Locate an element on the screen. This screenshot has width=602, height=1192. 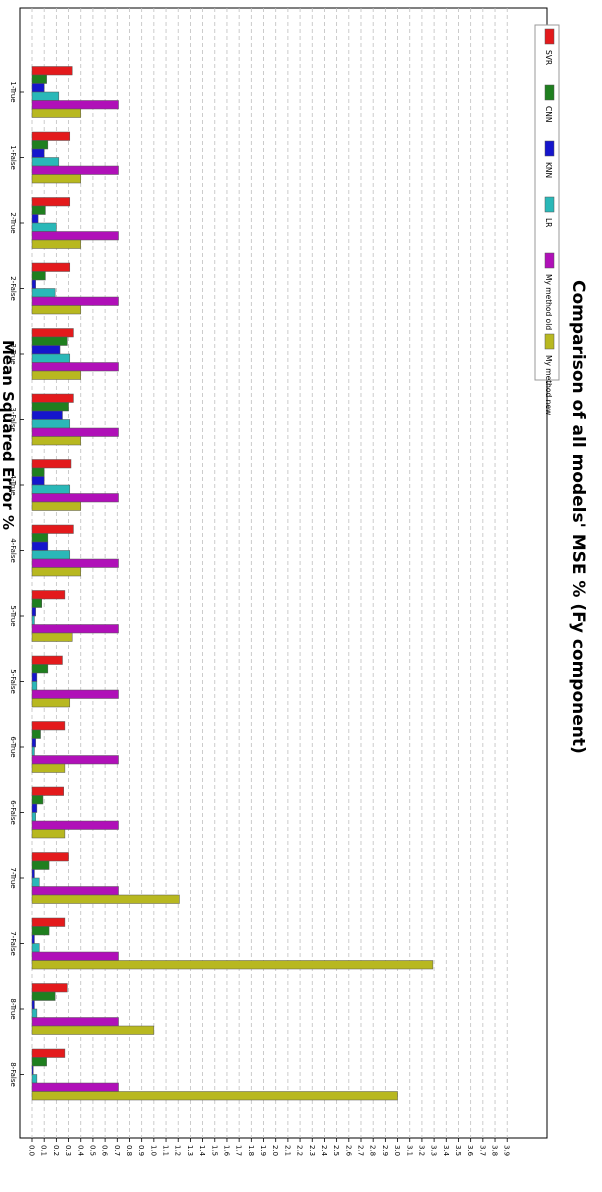
value-tick-label: 1.4 is located at coordinates (202, 1151).